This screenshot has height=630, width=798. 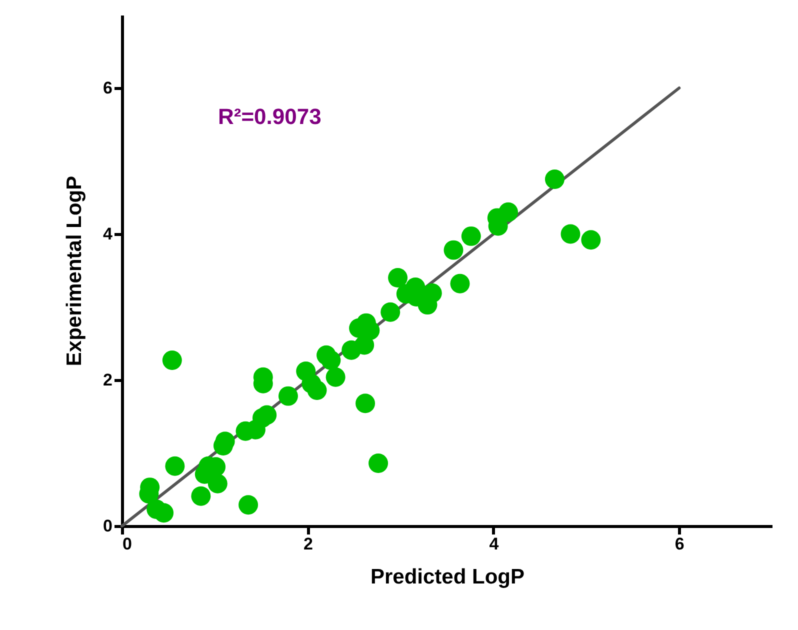 What do you see at coordinates (679, 544) in the screenshot?
I see `x-tick-label: 6` at bounding box center [679, 544].